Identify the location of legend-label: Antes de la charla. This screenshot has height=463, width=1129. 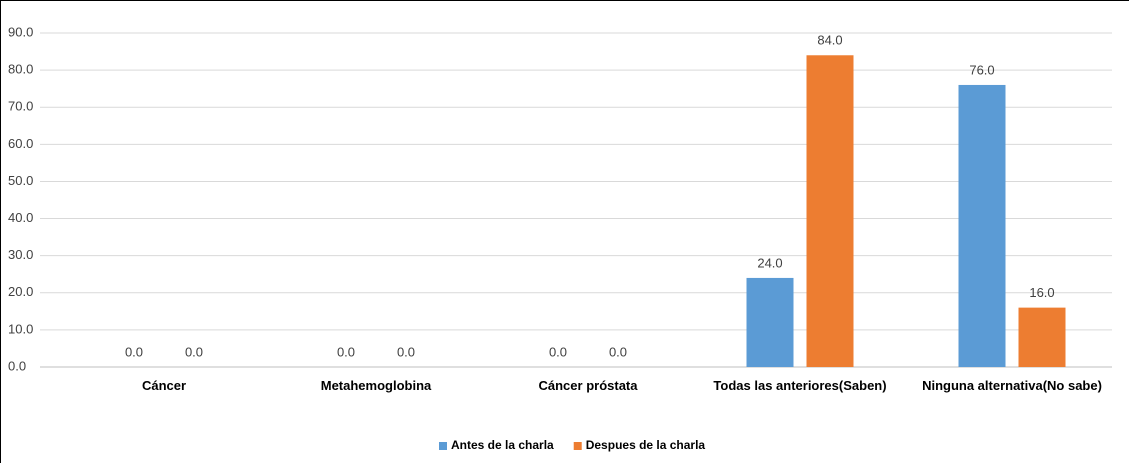
(502, 445).